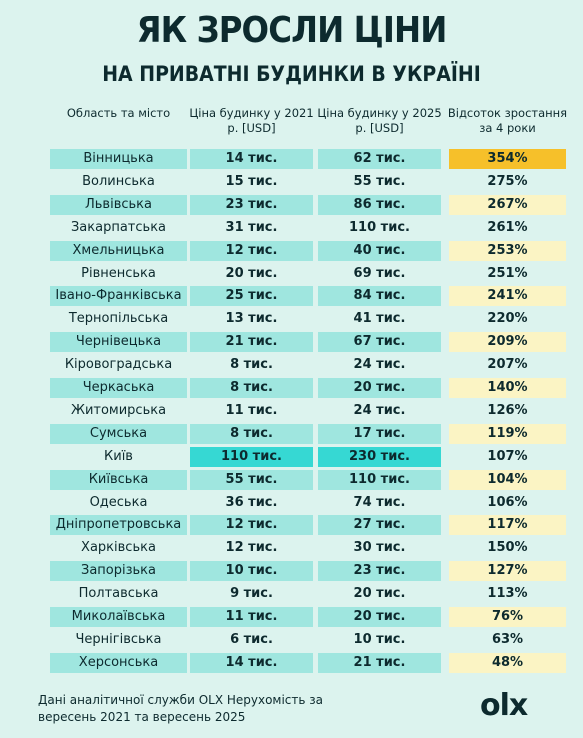 This screenshot has height=738, width=583. I want to click on value-cell: 6 тис., so click(251, 639).